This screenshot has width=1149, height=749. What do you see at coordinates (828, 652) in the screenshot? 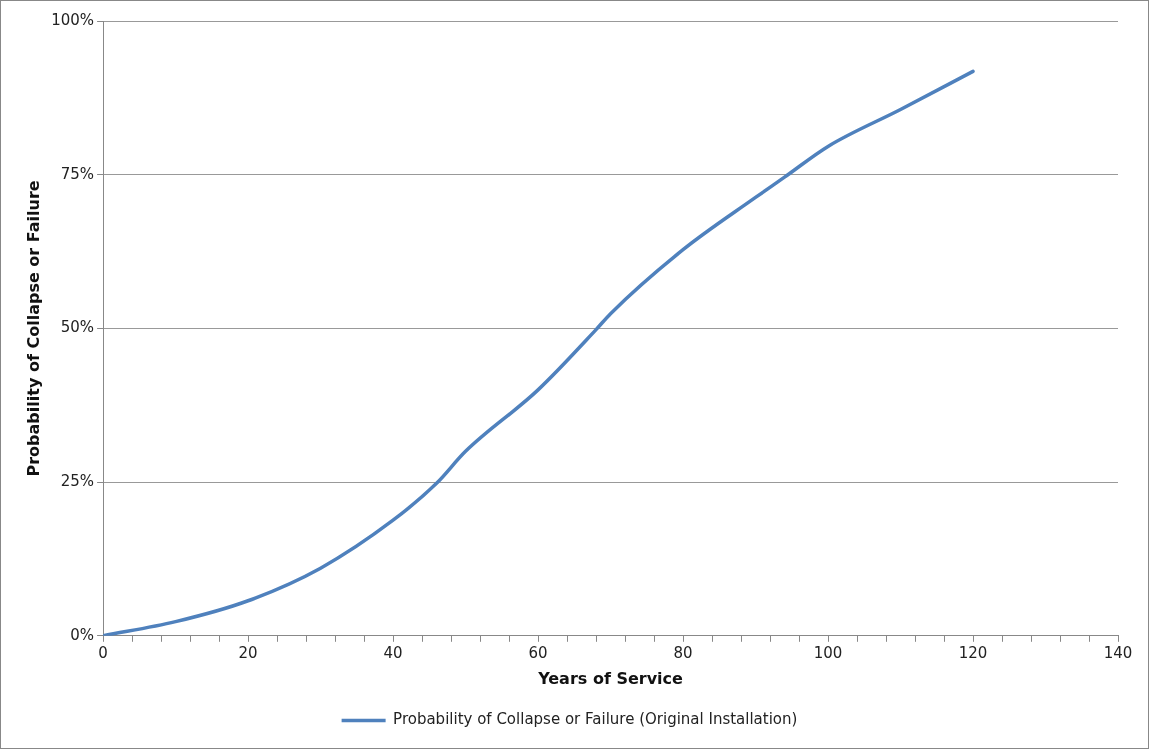
I see `x-tick-label: 100` at bounding box center [828, 652].